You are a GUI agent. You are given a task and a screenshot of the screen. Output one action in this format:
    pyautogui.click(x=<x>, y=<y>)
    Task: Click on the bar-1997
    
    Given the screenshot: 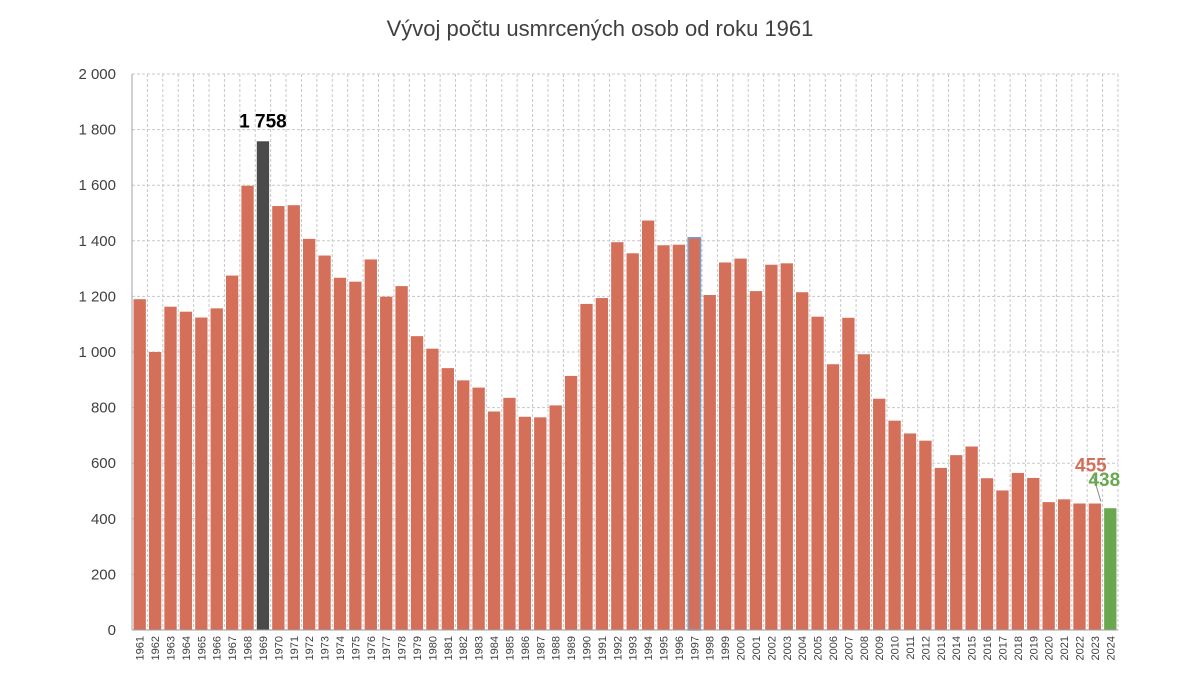 What is the action you would take?
    pyautogui.click(x=694, y=433)
    